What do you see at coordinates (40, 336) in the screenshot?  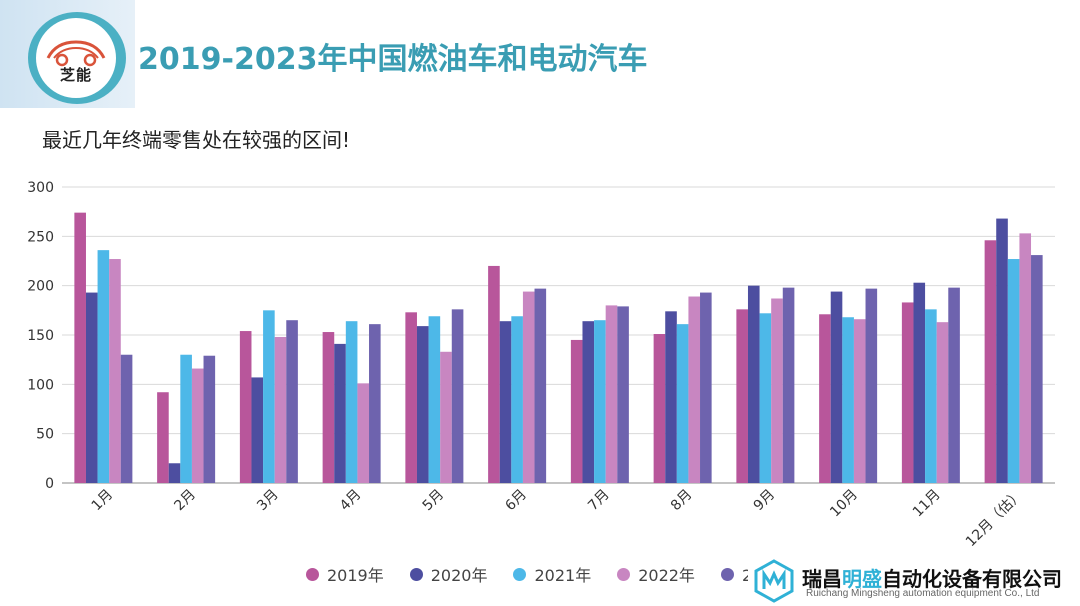 I see `y-tick-label: 150` at bounding box center [40, 336].